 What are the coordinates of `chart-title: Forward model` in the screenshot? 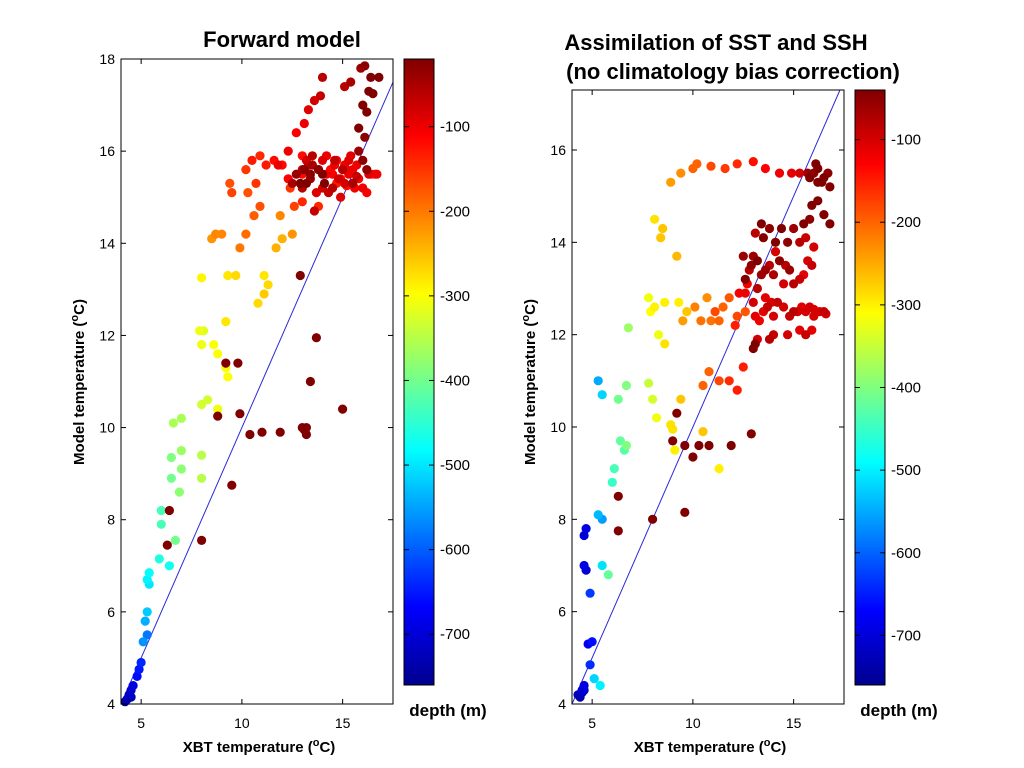 It's located at (282, 39).